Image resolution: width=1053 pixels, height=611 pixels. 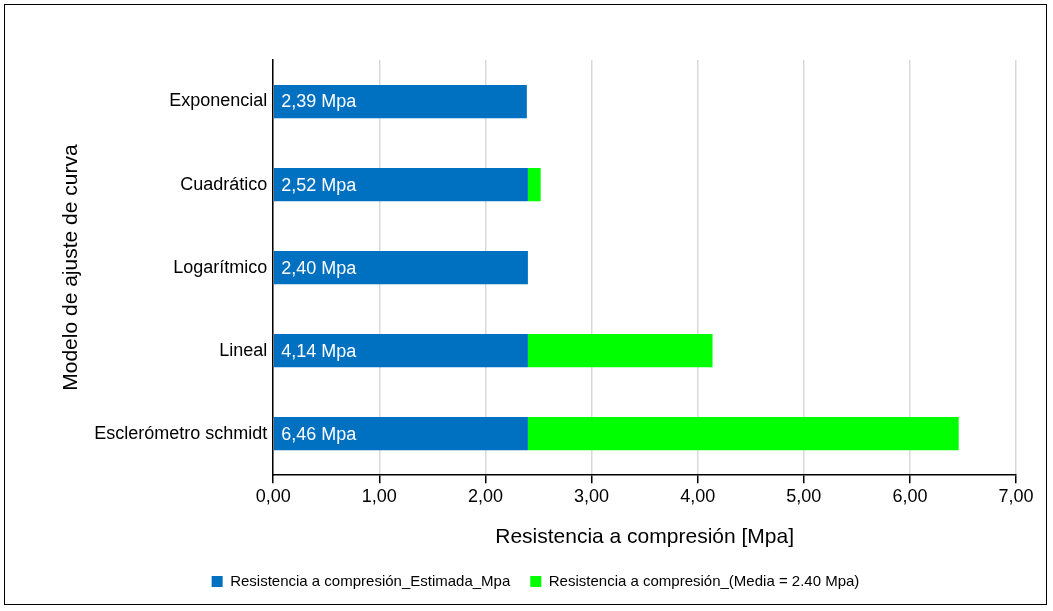 I want to click on legend-label: Resistencia a compresión_Estimada_Mpa, so click(x=370, y=580).